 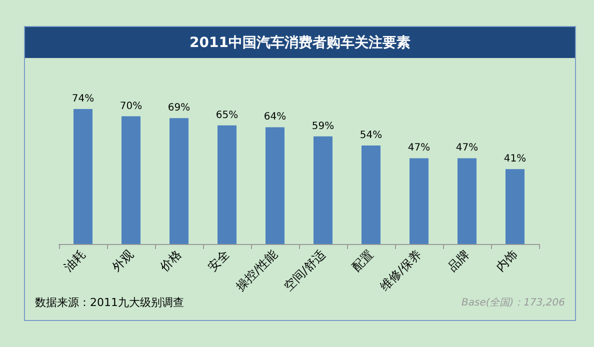 I want to click on source-note: 数据来源：2011九大级别调查, so click(x=109, y=302).